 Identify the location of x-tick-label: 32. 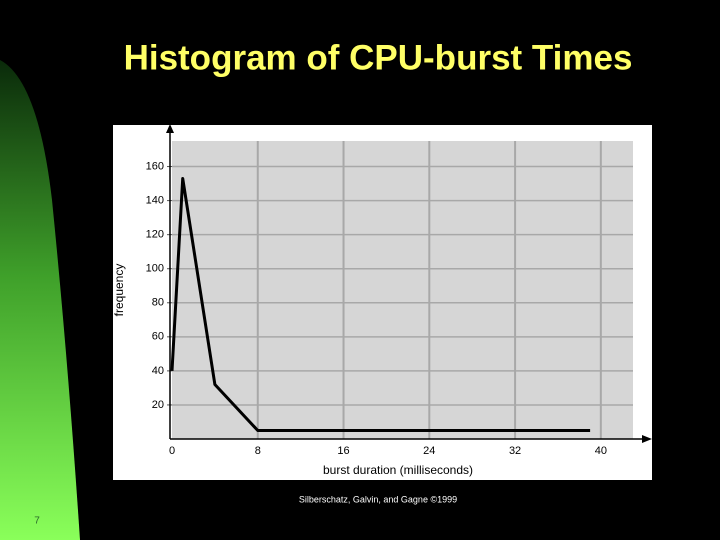
(515, 451).